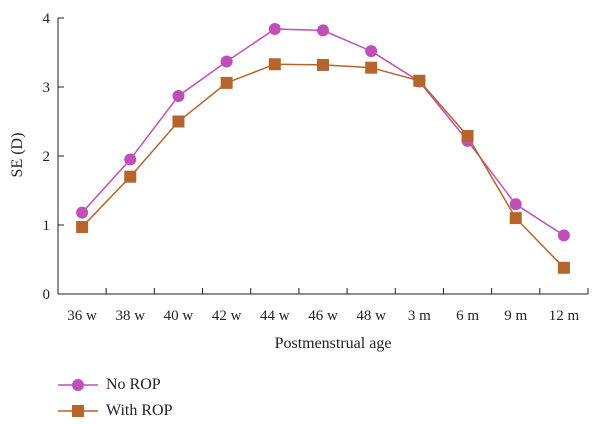  What do you see at coordinates (47, 226) in the screenshot?
I see `y-tick-label: 1` at bounding box center [47, 226].